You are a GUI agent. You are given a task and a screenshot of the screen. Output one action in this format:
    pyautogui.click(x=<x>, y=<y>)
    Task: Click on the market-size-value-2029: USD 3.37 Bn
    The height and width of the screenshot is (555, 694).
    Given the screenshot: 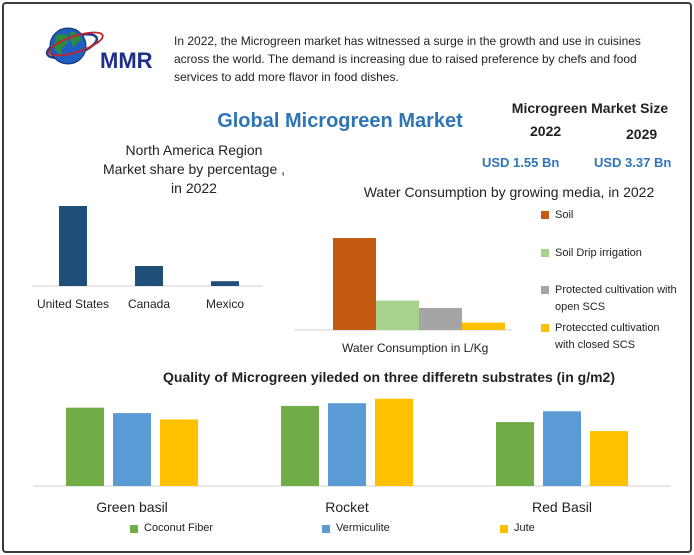 What is the action you would take?
    pyautogui.click(x=633, y=162)
    